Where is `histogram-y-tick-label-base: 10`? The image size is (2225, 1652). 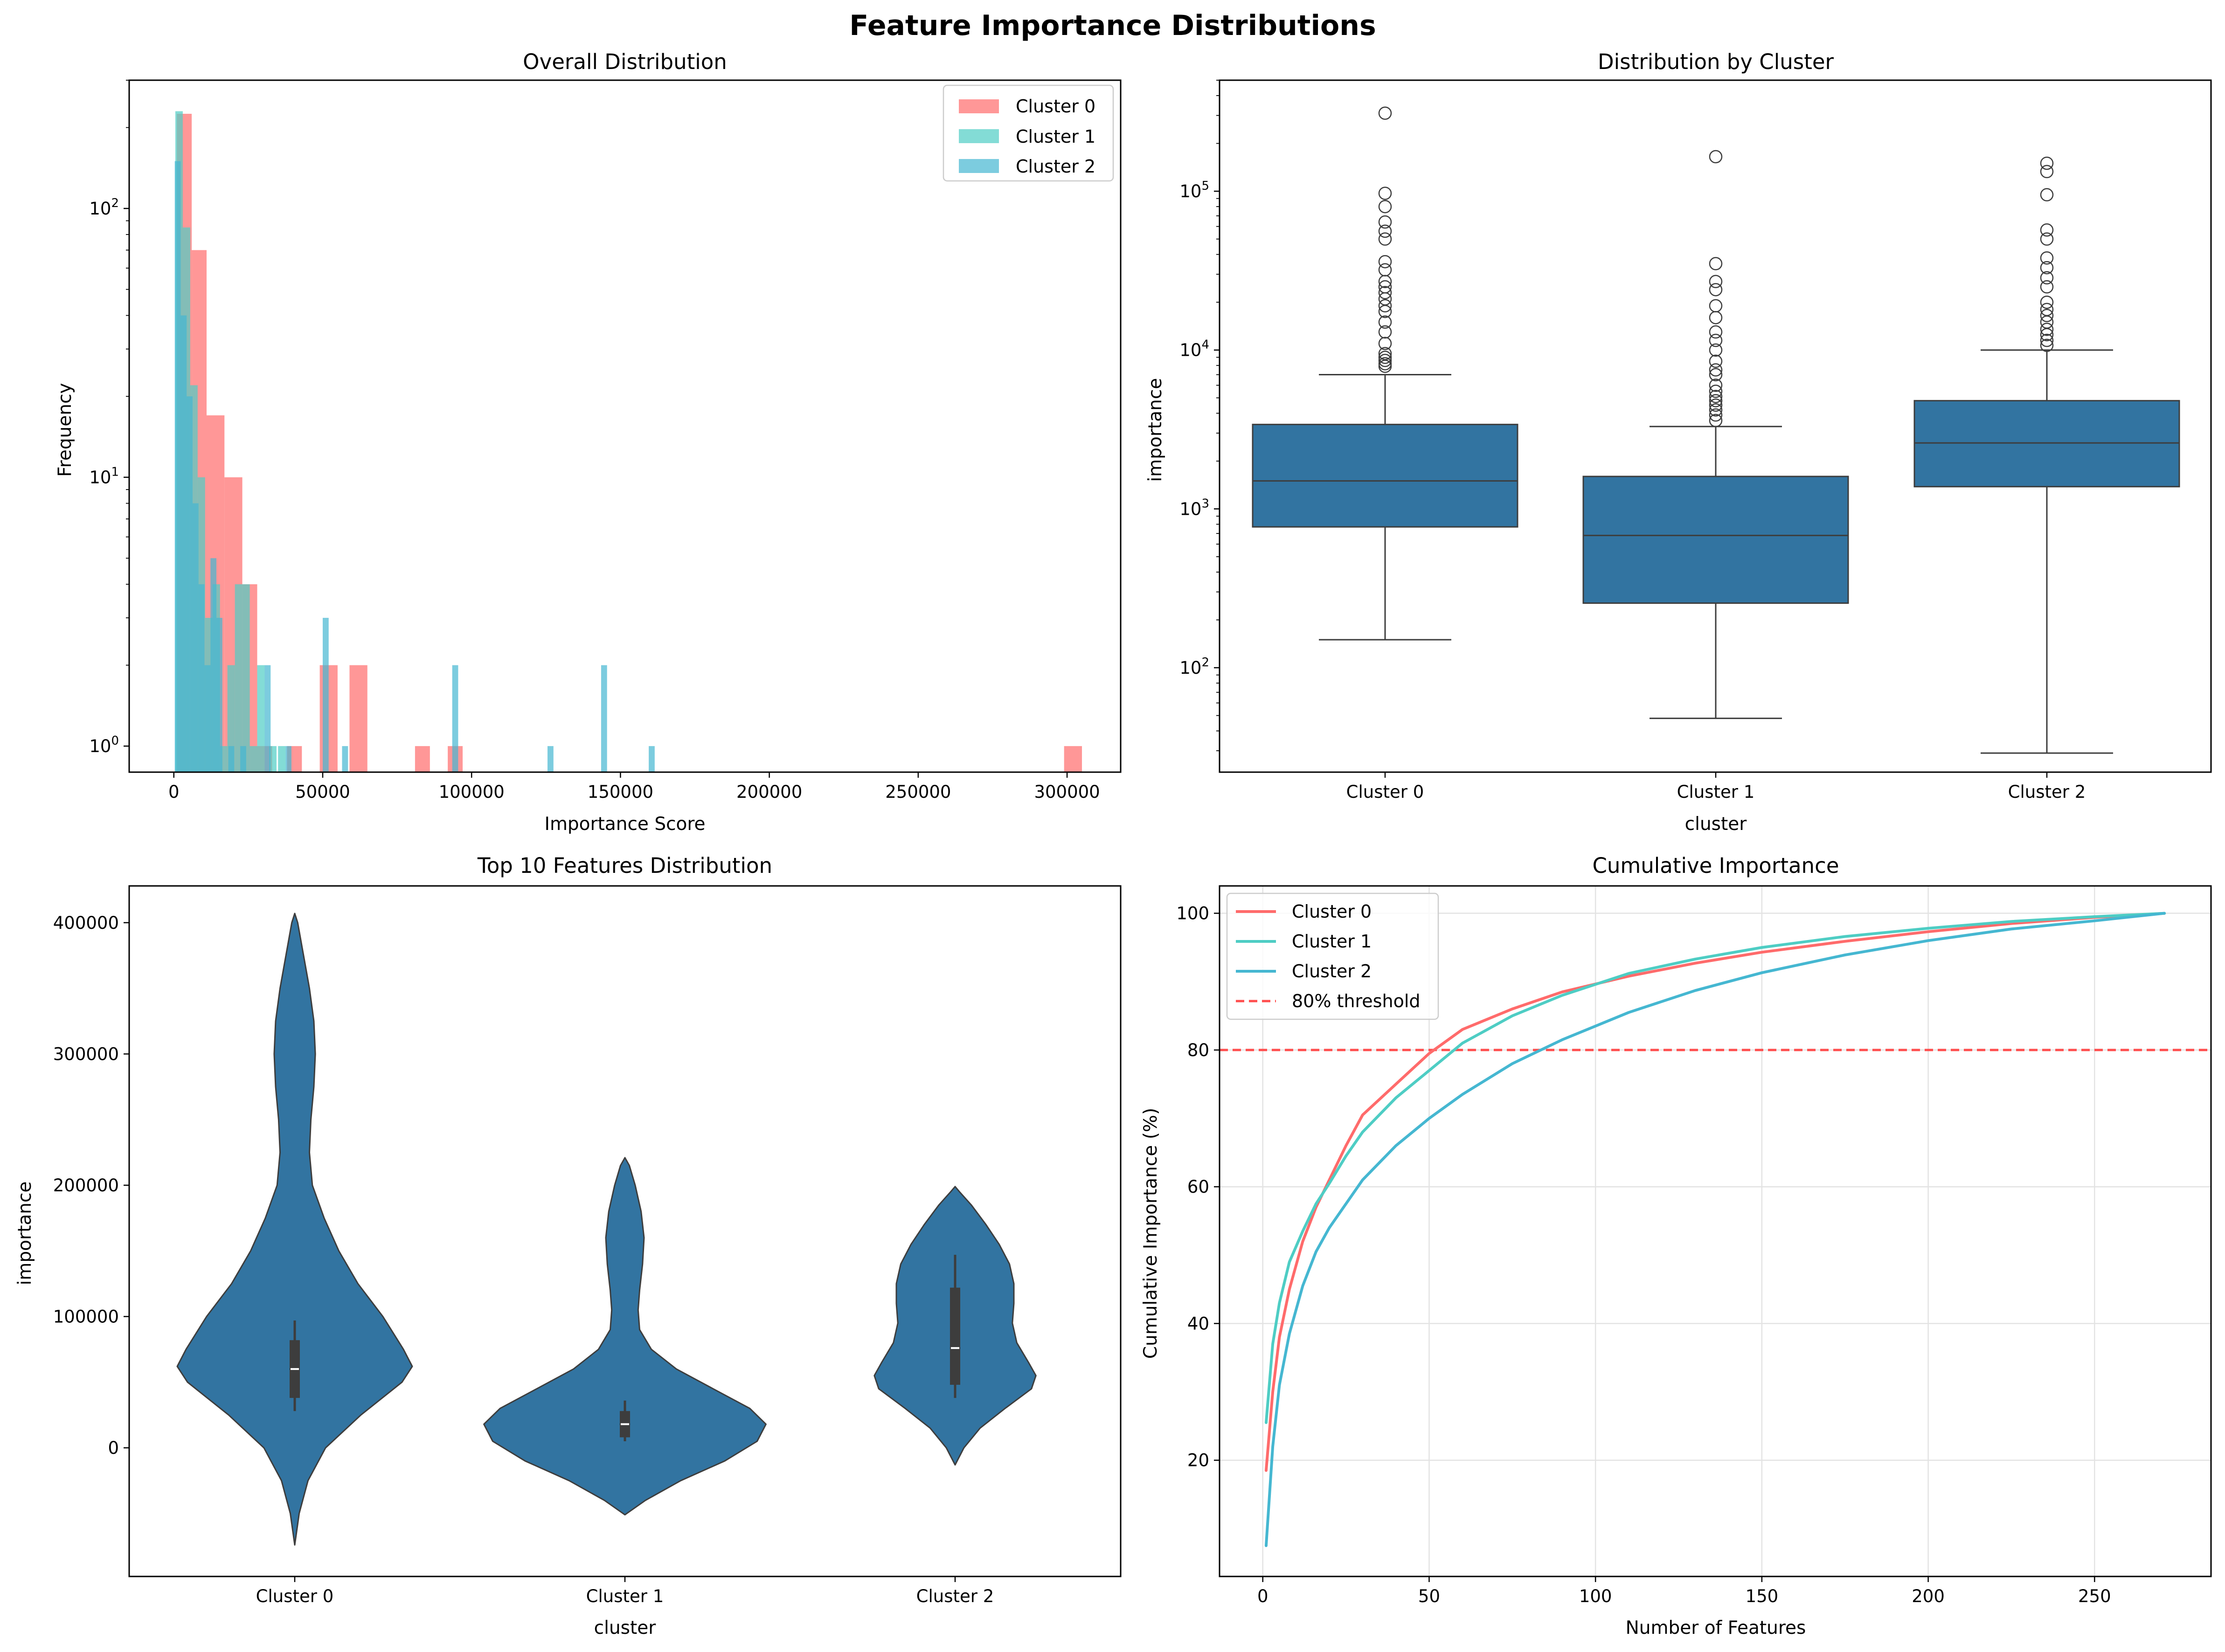 histogram-y-tick-label-base: 10 is located at coordinates (100, 478).